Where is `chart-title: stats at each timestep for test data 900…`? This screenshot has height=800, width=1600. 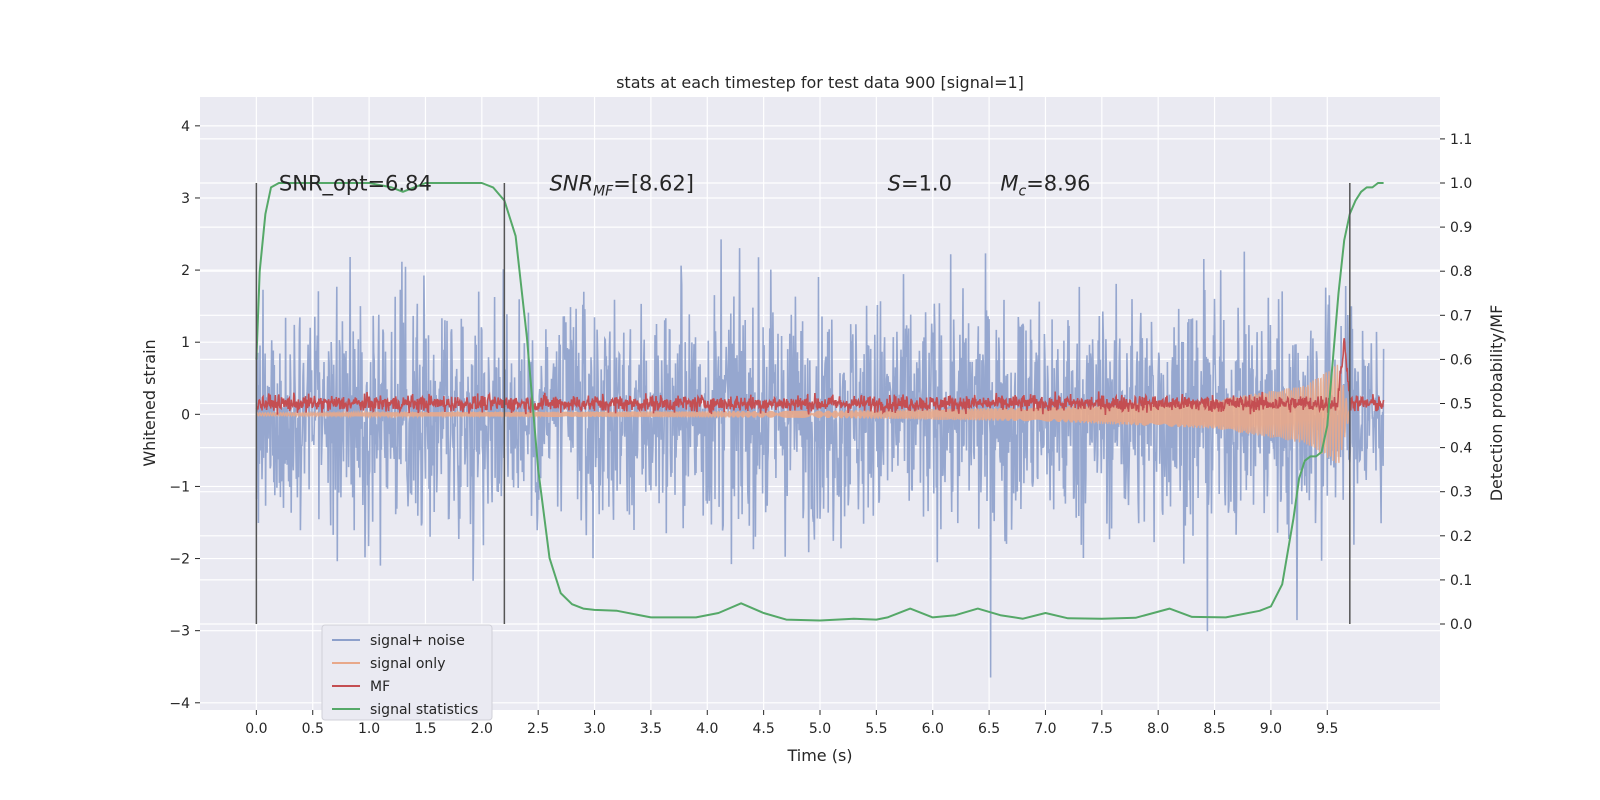
chart-title: stats at each timestep for test data 900… is located at coordinates (820, 82).